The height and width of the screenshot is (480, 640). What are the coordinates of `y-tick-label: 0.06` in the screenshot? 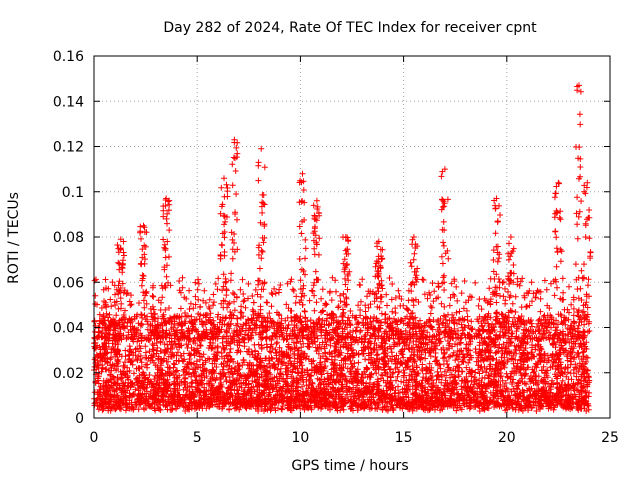 It's located at (68, 283).